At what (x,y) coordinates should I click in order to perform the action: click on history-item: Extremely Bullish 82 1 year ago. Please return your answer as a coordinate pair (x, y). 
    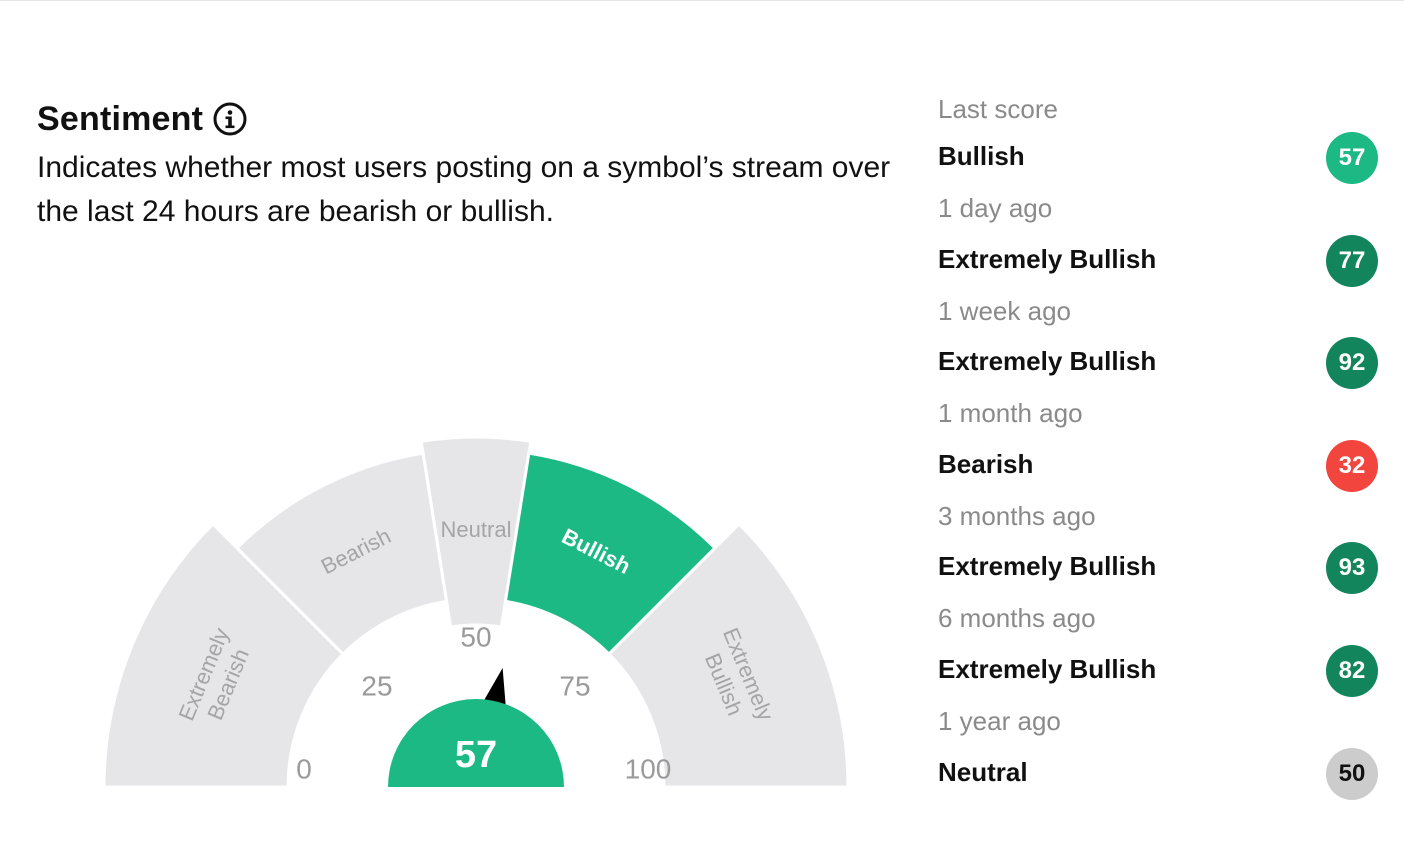
    Looking at the image, I should click on (1159, 696).